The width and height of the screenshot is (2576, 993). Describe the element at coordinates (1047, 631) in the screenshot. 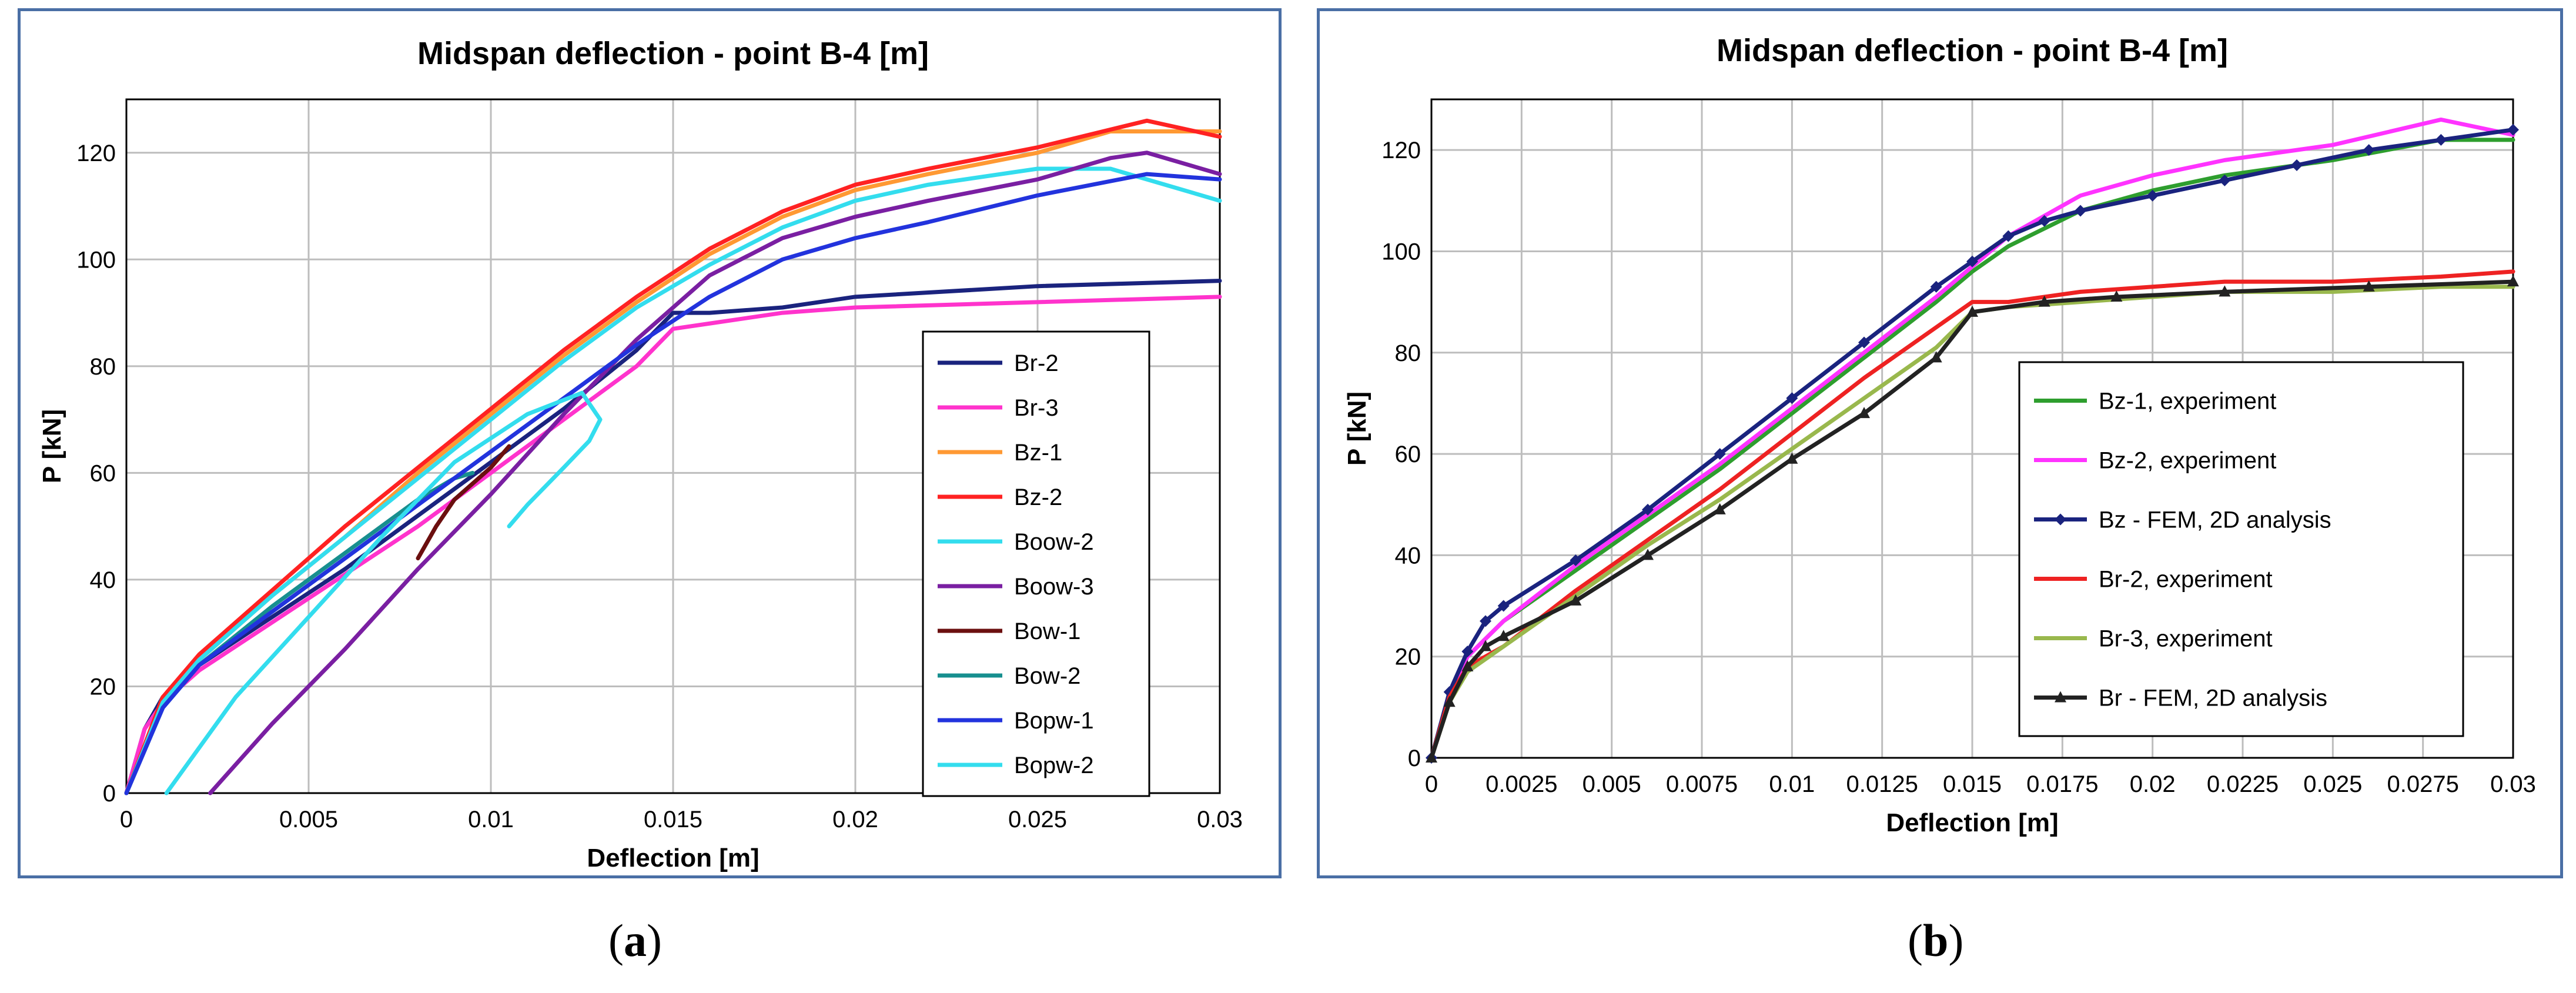

I see `chart-a-legend-label-bow-1: Bow-1` at that location.